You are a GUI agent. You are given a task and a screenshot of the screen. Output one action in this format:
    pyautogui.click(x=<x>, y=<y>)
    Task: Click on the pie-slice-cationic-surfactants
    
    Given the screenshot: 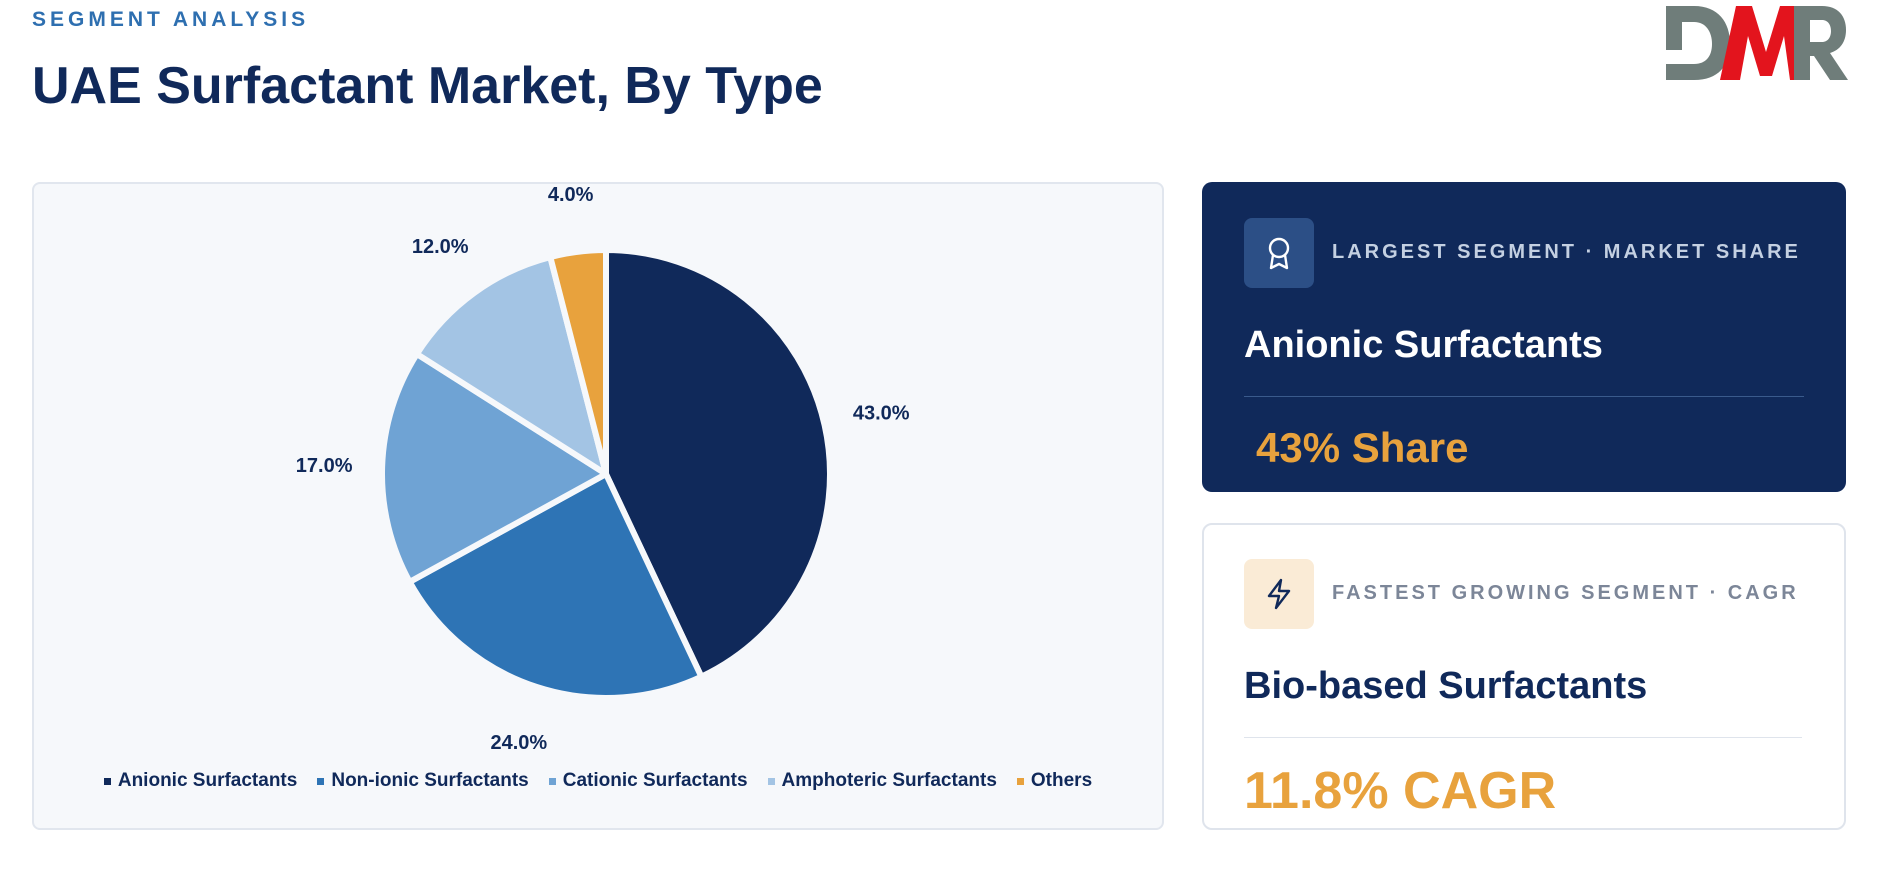 What is the action you would take?
    pyautogui.click(x=494, y=467)
    